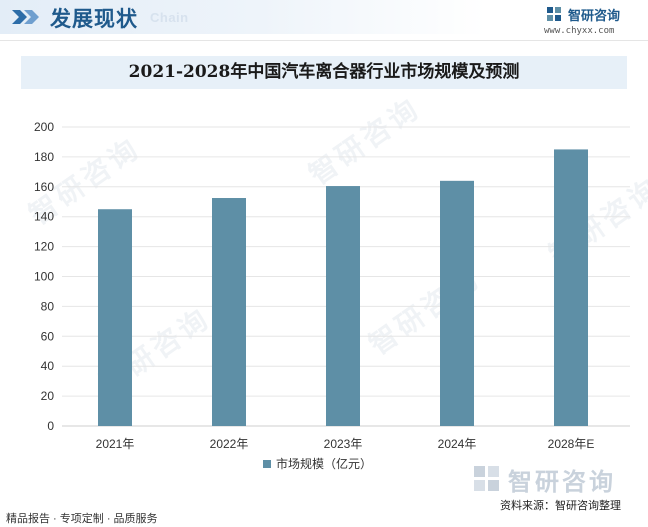 This screenshot has width=648, height=527. What do you see at coordinates (324, 40) in the screenshot?
I see `header-divider` at bounding box center [324, 40].